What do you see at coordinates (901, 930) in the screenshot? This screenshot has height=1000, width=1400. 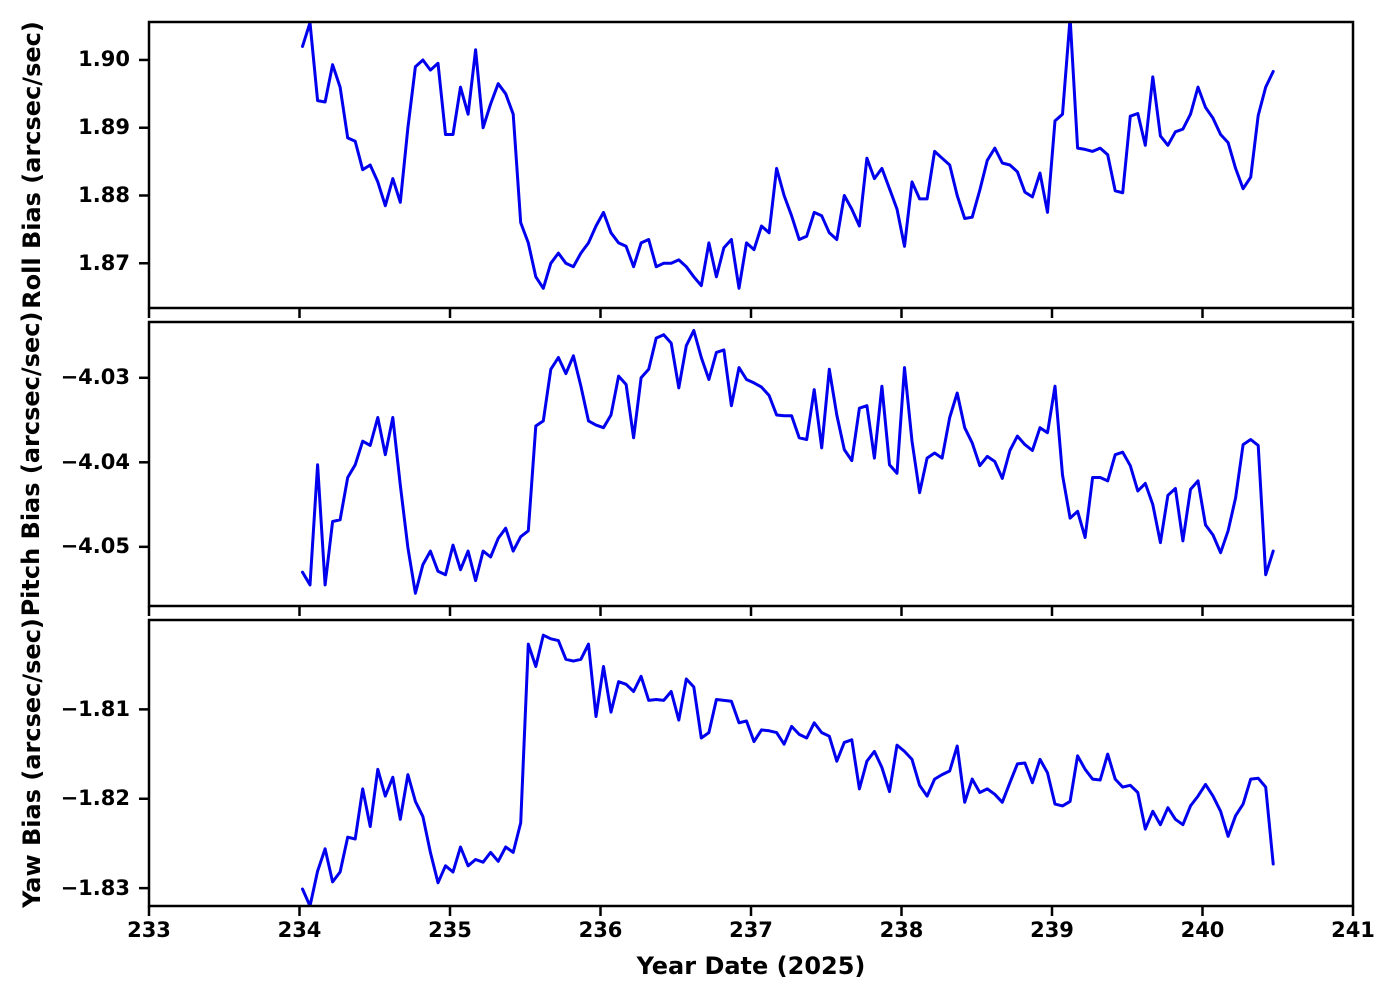 I see `x-tick-label: 238` at bounding box center [901, 930].